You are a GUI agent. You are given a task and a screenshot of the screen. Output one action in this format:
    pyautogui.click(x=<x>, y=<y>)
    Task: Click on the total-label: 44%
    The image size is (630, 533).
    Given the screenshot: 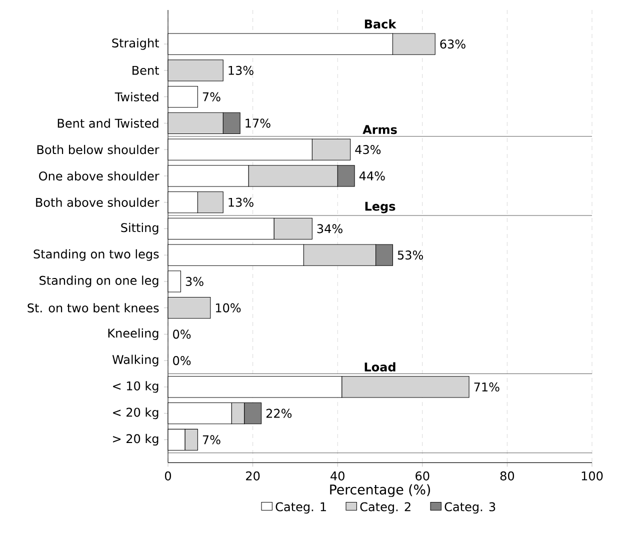 What is the action you would take?
    pyautogui.click(x=372, y=175)
    